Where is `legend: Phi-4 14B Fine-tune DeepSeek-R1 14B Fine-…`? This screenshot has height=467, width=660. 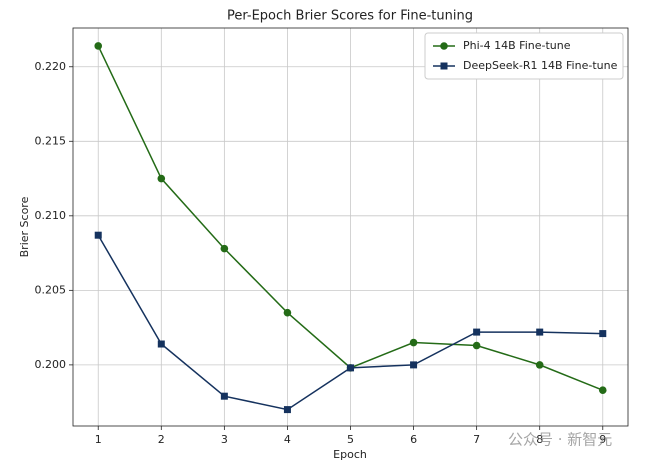 legend: Phi-4 14B Fine-tune DeepSeek-R1 14B Fine-… is located at coordinates (524, 56).